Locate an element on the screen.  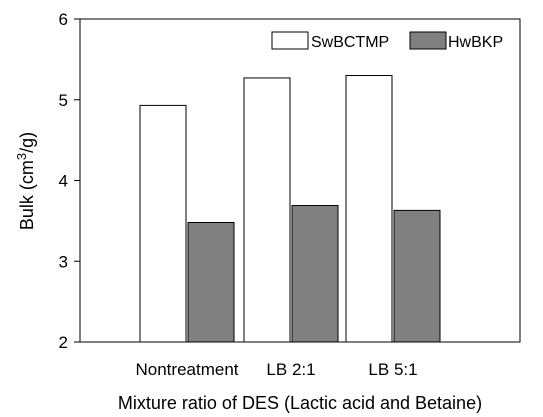
y-axis-label-main: Bulk (cm is located at coordinates (27, 195).